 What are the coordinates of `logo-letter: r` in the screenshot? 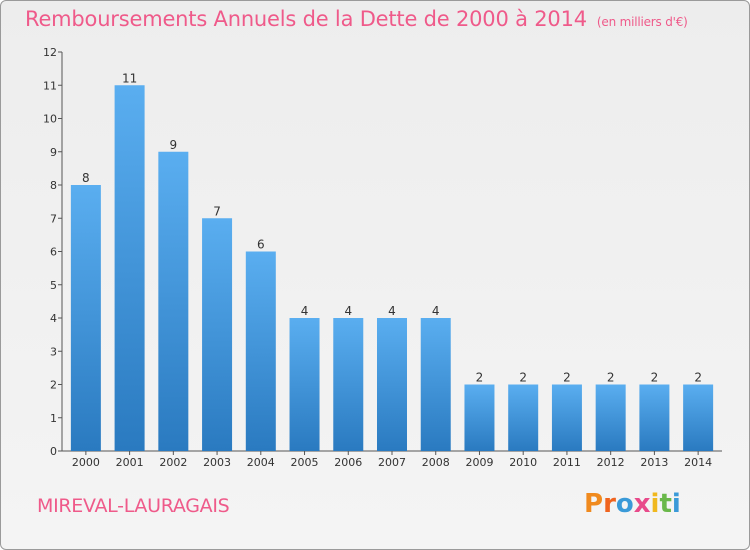 It's located at (609, 504).